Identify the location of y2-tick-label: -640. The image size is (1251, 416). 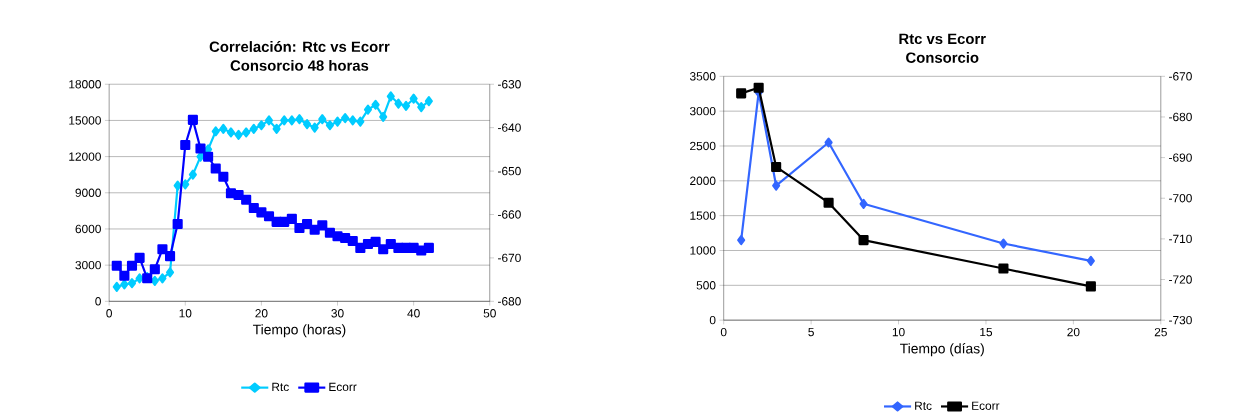
(509, 127).